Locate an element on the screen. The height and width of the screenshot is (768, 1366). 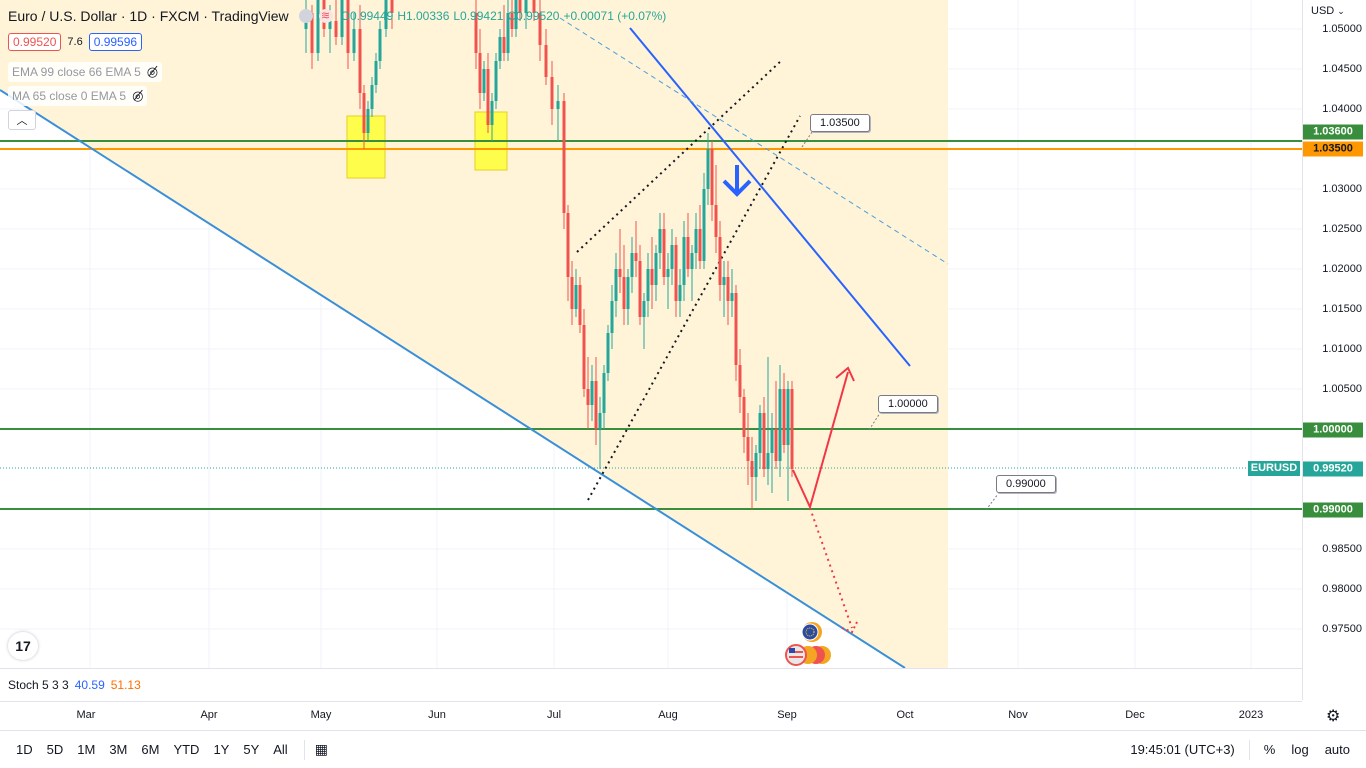
log-toggle: log is located at coordinates (1300, 749).